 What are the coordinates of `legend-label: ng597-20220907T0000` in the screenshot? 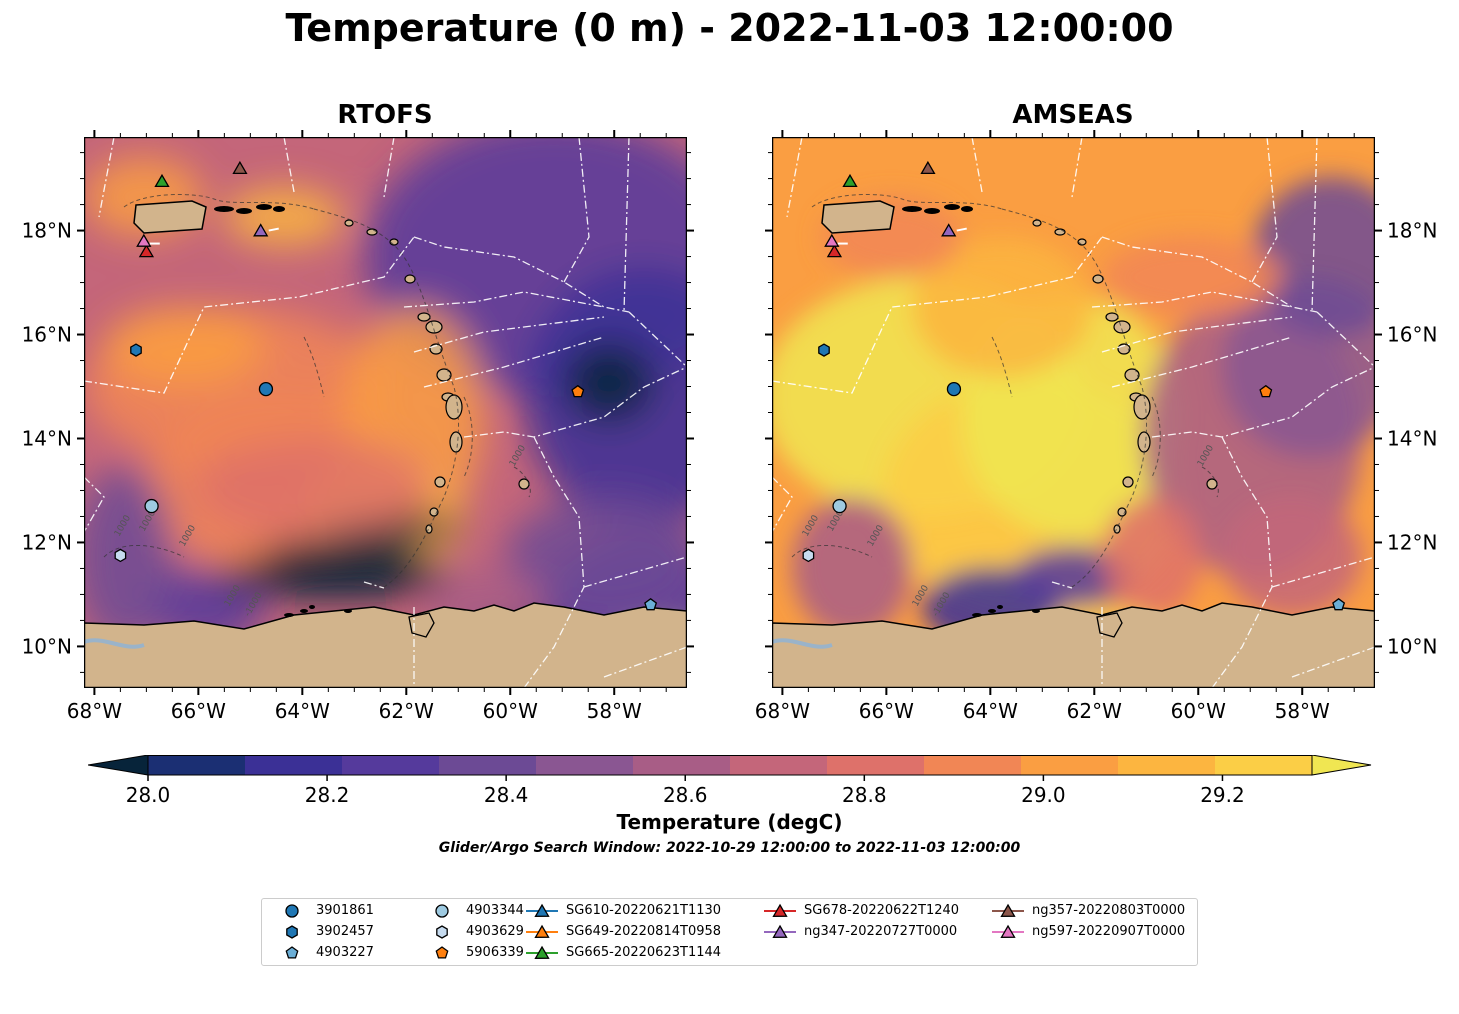 It's located at (1109, 931).